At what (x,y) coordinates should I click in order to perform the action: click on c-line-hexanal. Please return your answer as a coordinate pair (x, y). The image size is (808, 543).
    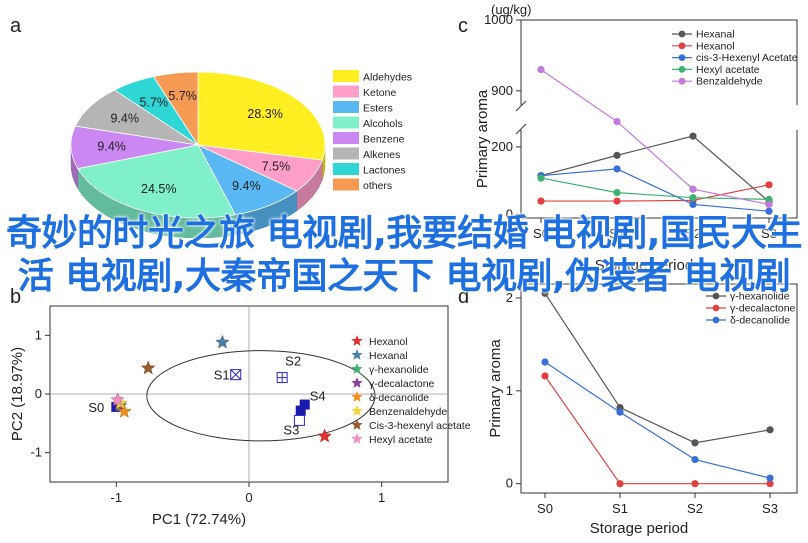
    Looking at the image, I should click on (655, 169).